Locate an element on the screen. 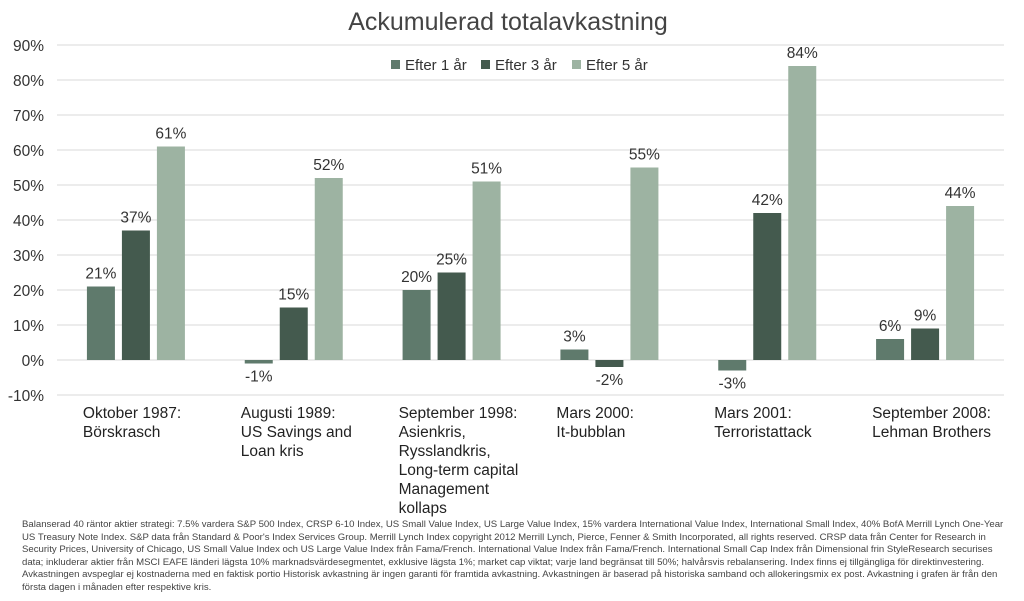 Image resolution: width=1024 pixels, height=601 pixels. y-tick-label: 80% is located at coordinates (28, 81).